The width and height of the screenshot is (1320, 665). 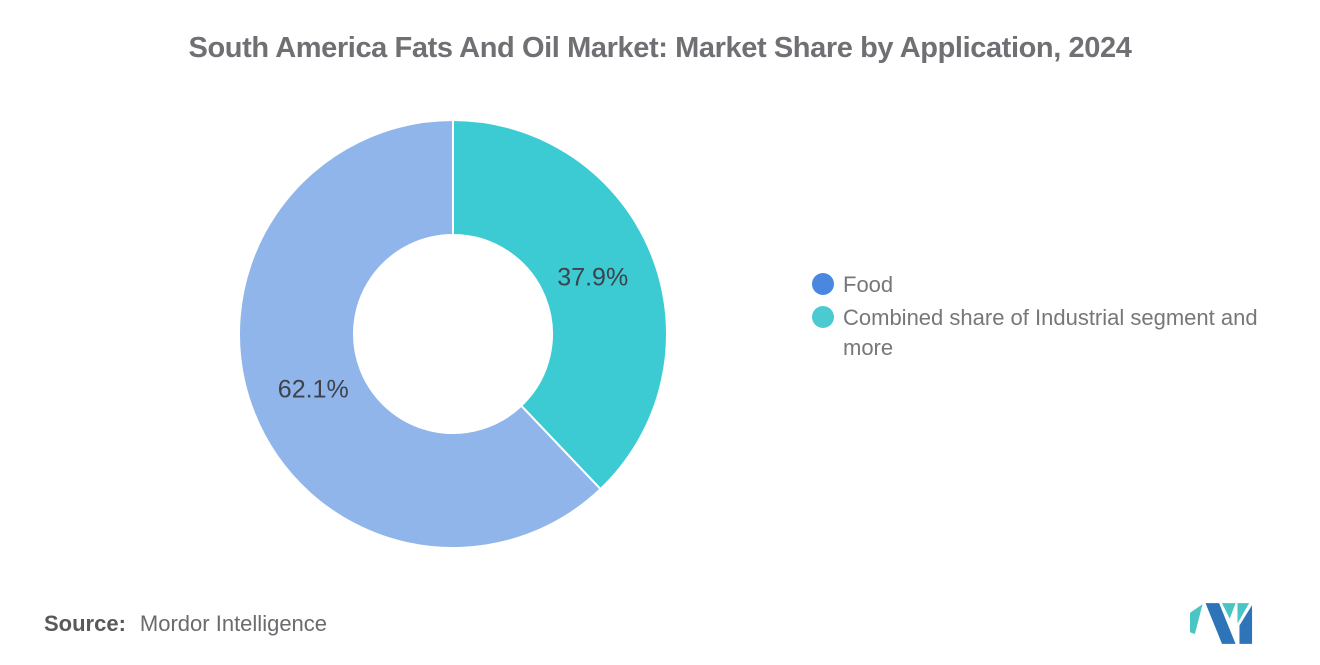 I want to click on pie-slice-combined-share-of-industrial-segment-and-more, so click(x=560, y=305).